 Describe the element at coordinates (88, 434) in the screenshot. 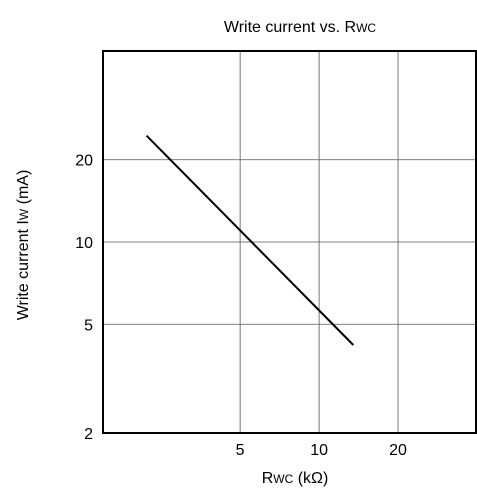

I see `y-tick-label: 2` at that location.